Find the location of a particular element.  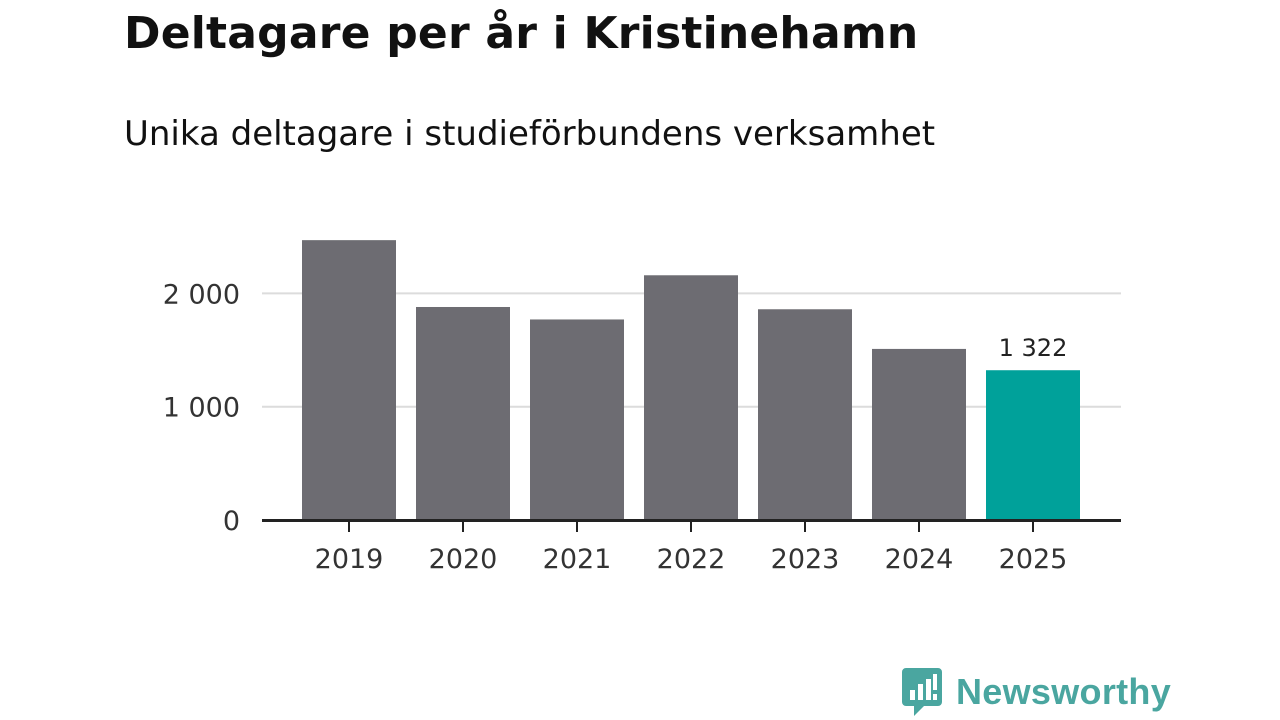

bar-2019 is located at coordinates (349, 380).